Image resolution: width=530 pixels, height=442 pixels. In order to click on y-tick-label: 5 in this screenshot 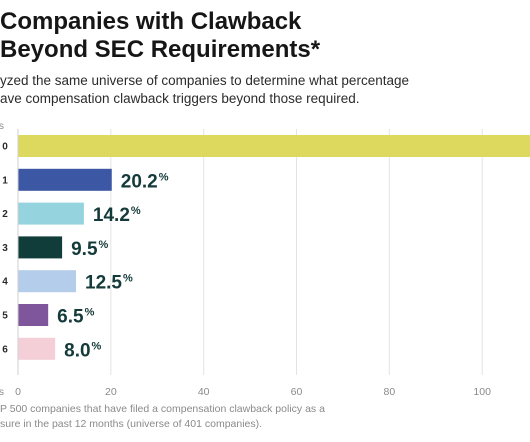, I will do `click(5, 316)`.